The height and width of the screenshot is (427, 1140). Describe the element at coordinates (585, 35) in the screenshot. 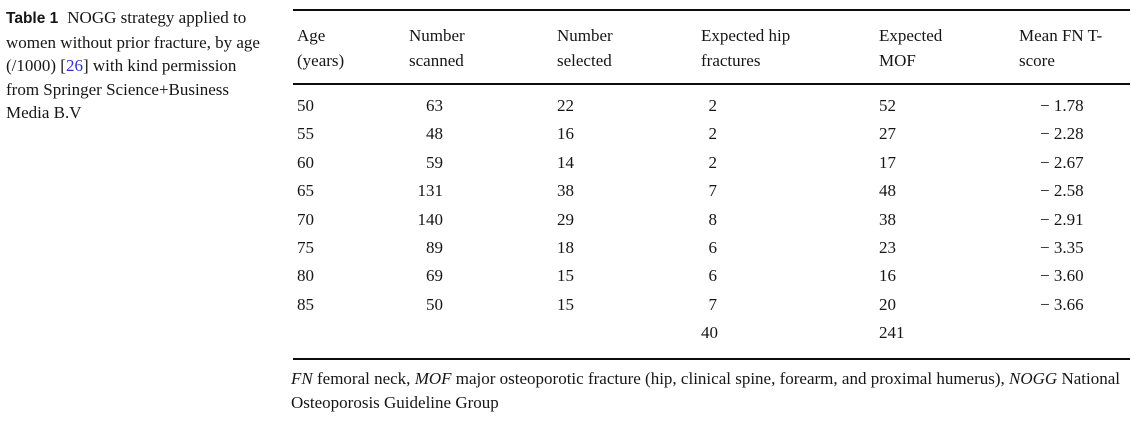

I see `col-header-line: Number` at that location.